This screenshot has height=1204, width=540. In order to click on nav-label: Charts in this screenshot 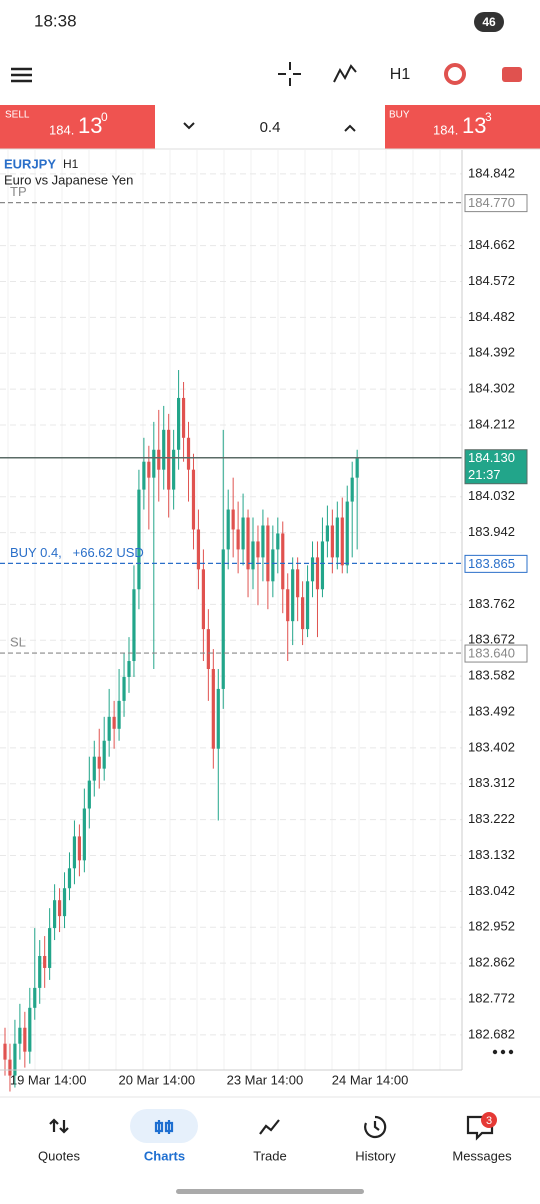, I will do `click(164, 1155)`.